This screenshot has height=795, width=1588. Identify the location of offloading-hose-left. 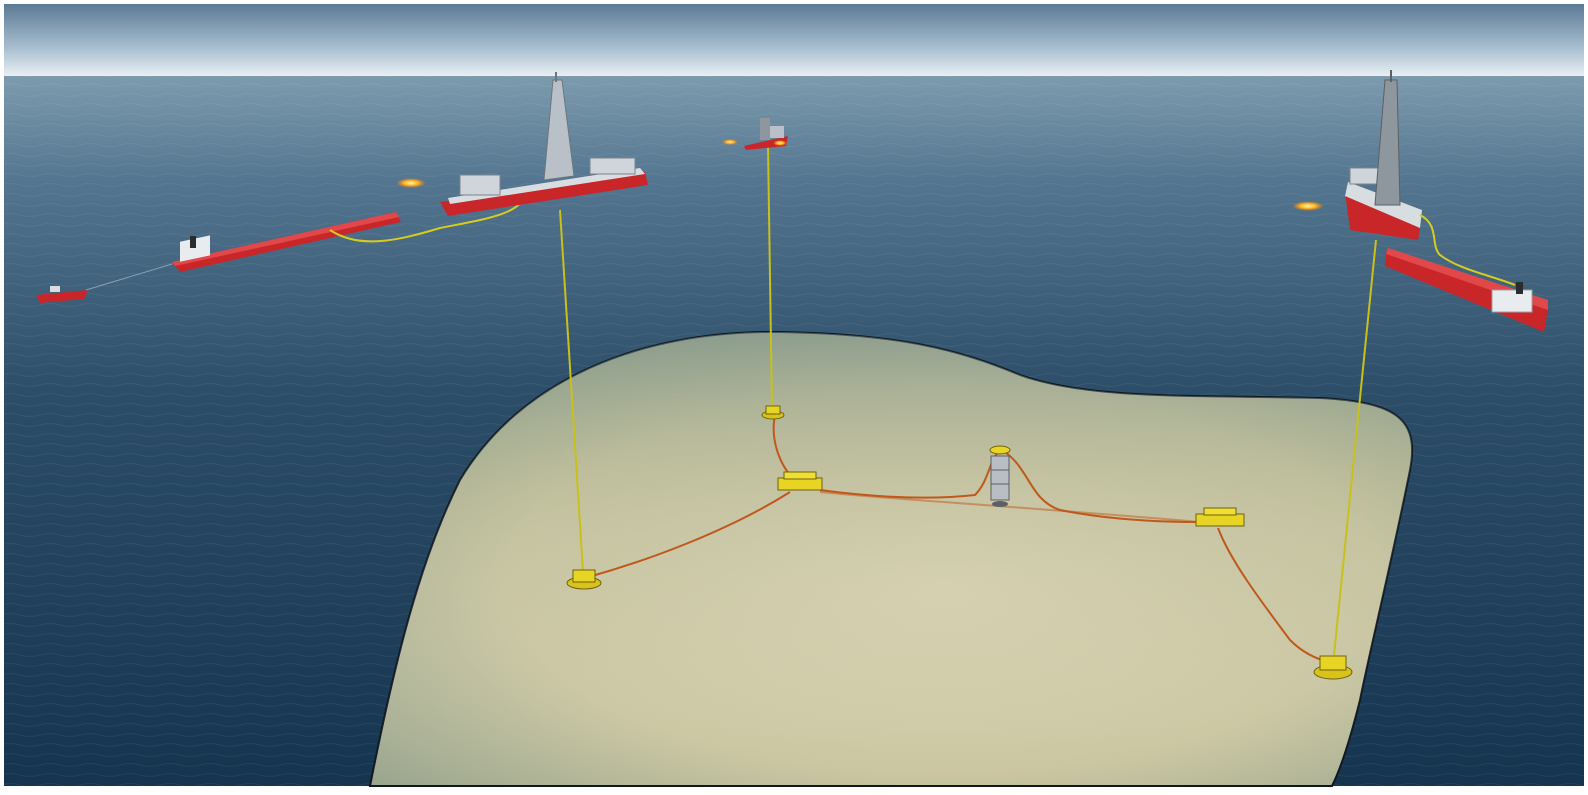
(427, 218).